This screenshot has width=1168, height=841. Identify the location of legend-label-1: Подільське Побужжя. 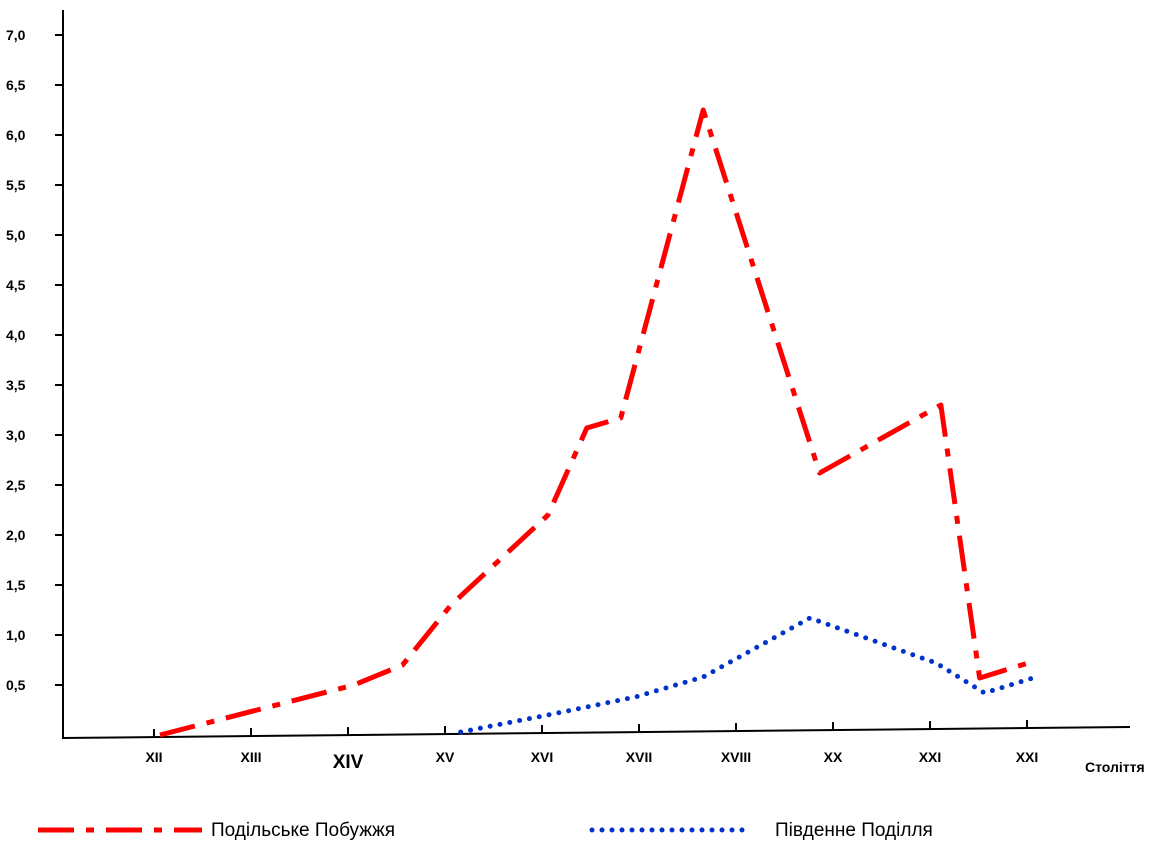
(303, 830).